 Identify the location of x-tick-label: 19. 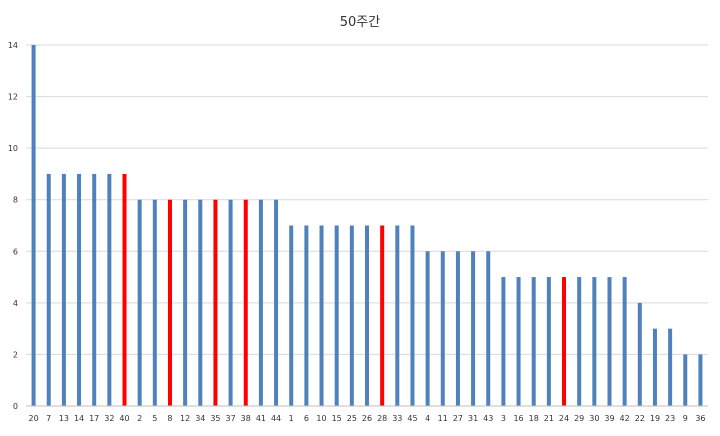
(655, 418).